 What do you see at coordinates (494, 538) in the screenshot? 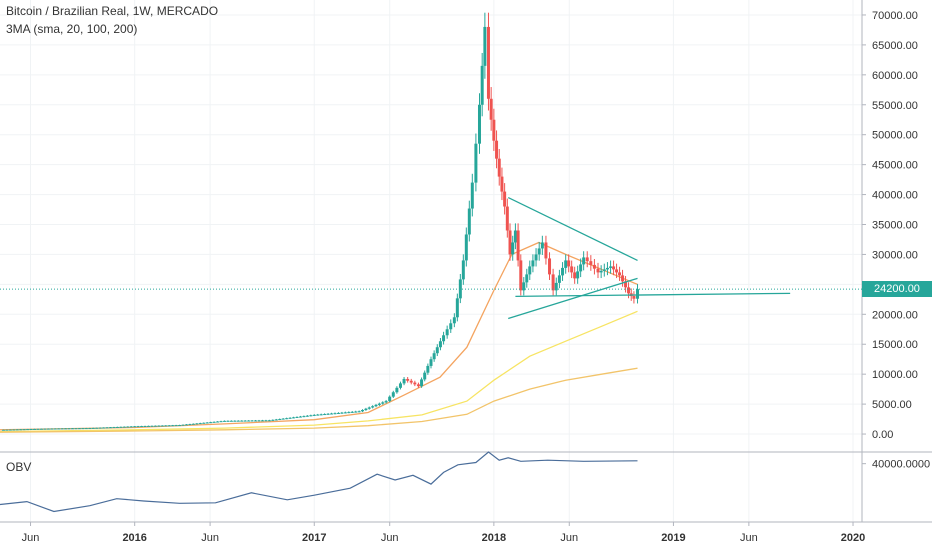
I see `time-tick-label: 2018` at bounding box center [494, 538].